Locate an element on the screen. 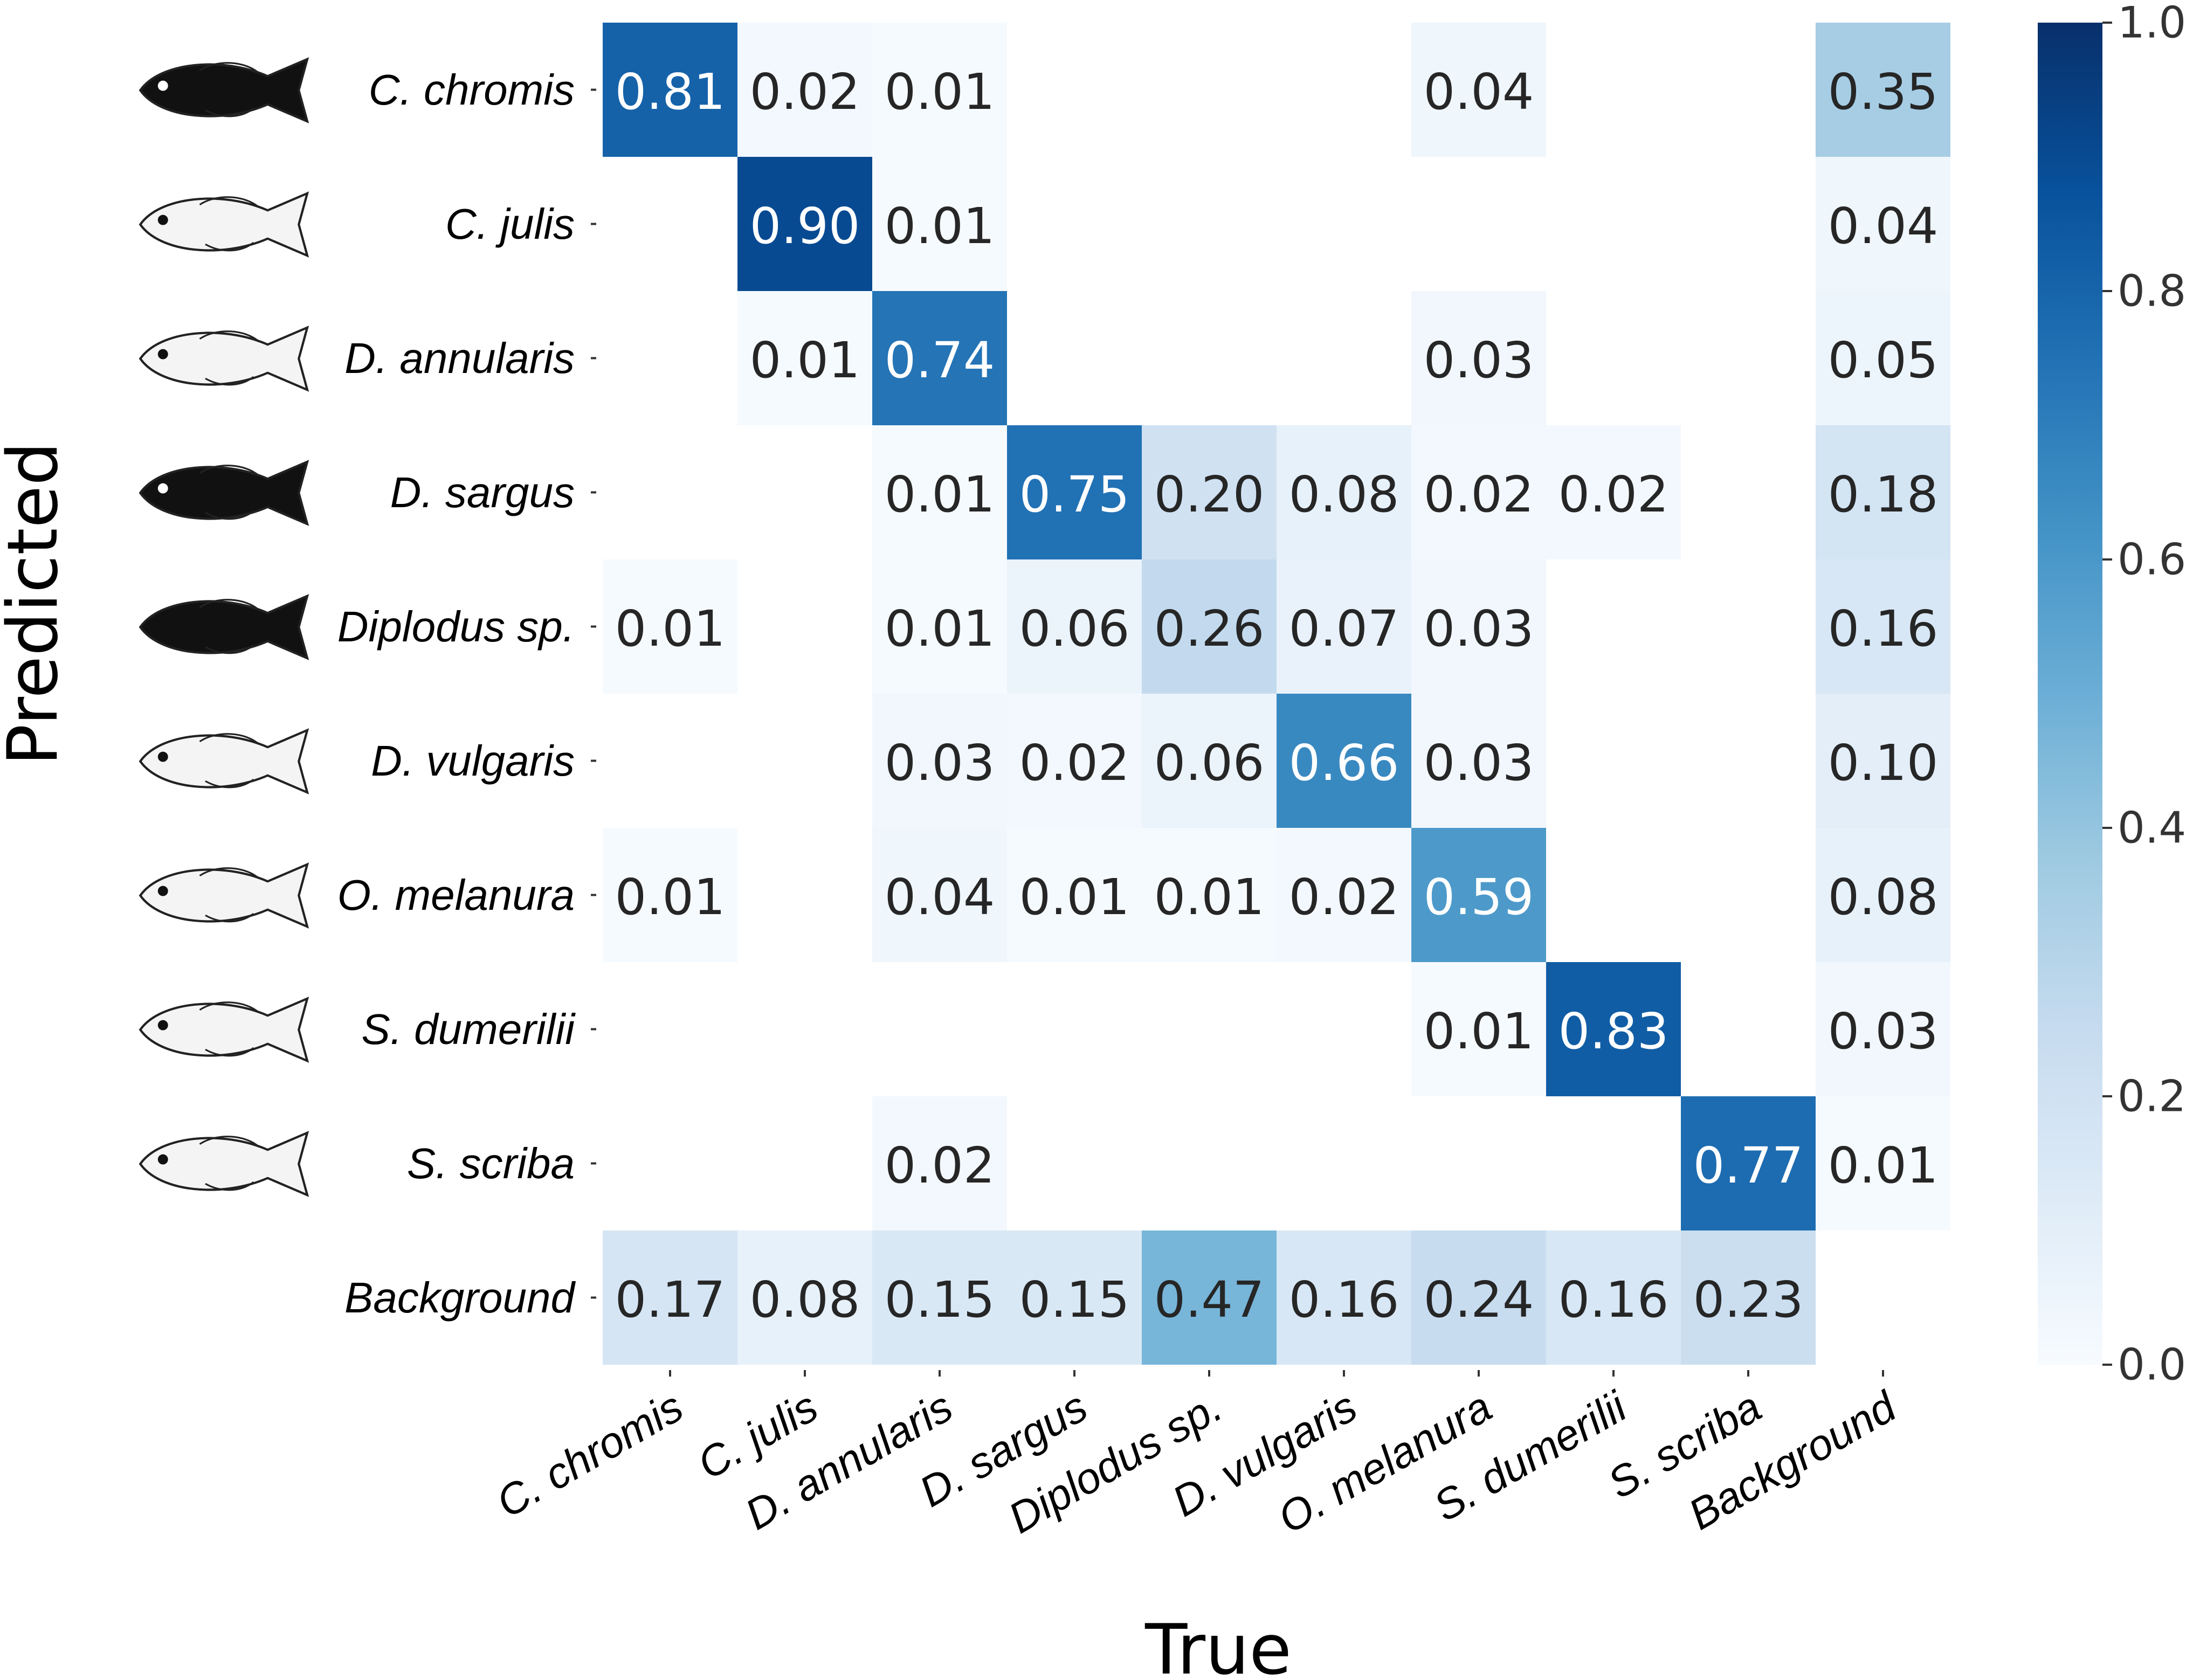 The height and width of the screenshot is (1680, 2200). y-tick-label: Background is located at coordinates (460, 1298).